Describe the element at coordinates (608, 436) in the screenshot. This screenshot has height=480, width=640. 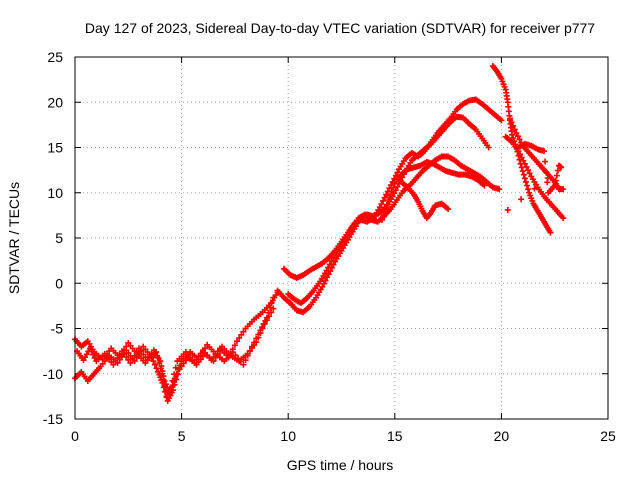
I see `x-tick-label: 25` at that location.